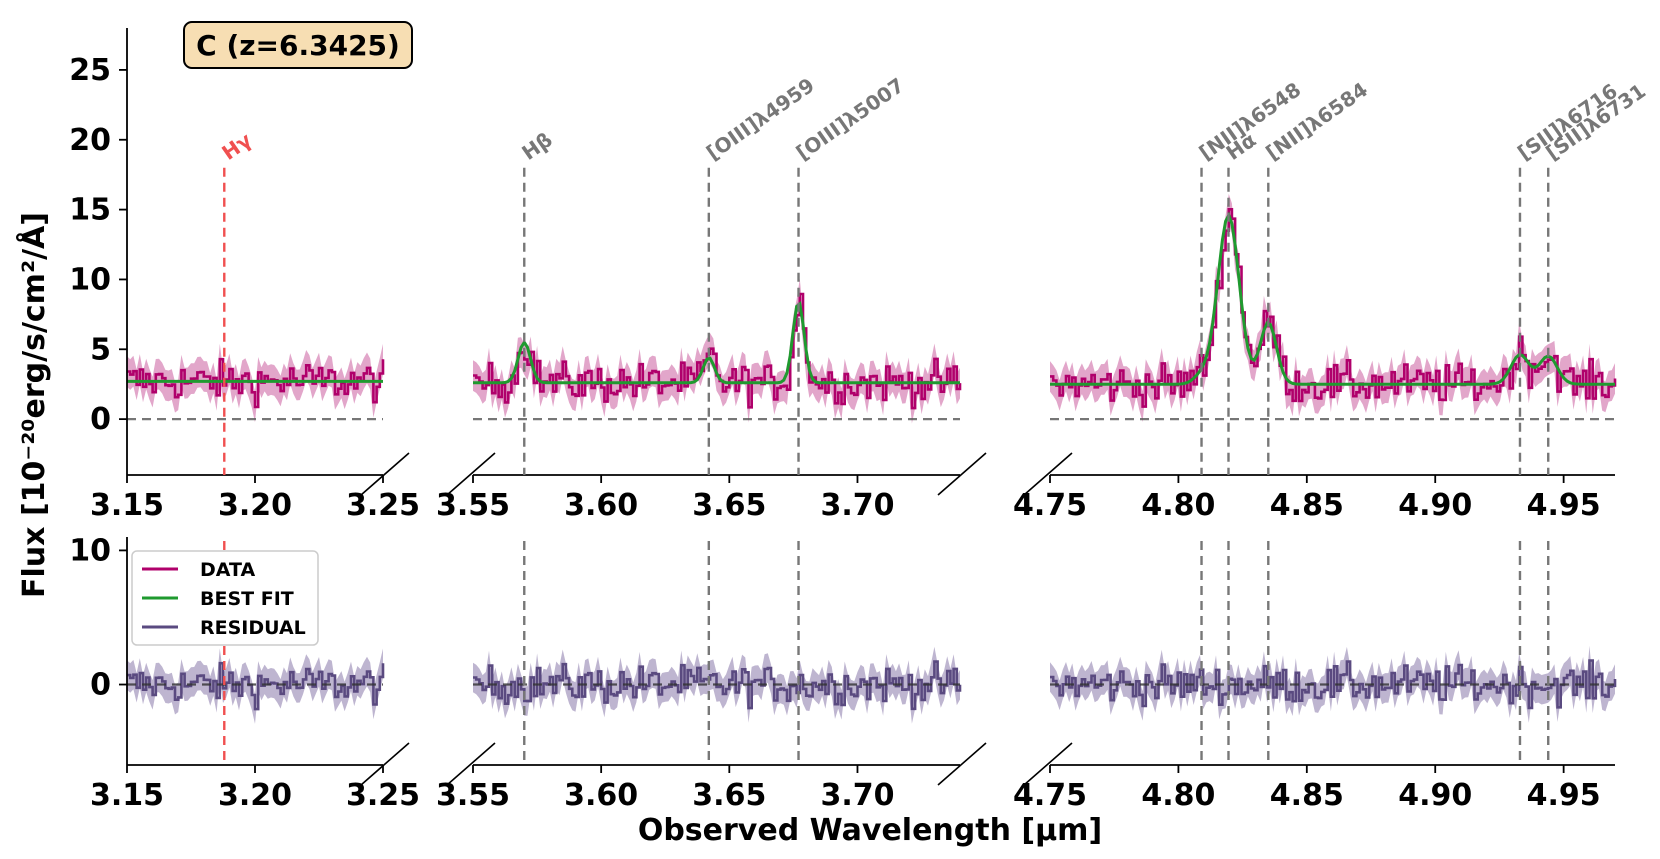 The width and height of the screenshot is (1660, 859). Describe the element at coordinates (857, 795) in the screenshot. I see `x-tick-label-bottom-1-3: 3.70` at that location.